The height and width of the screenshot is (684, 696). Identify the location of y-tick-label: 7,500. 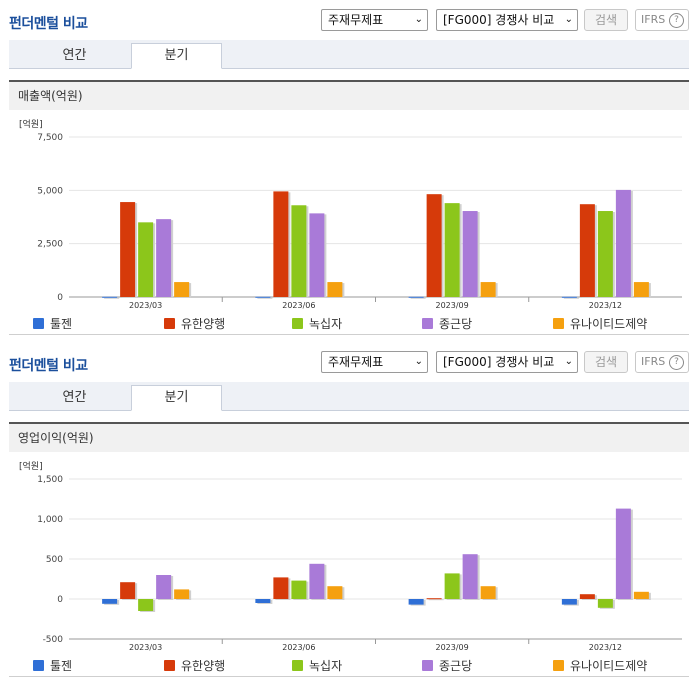
(50, 138).